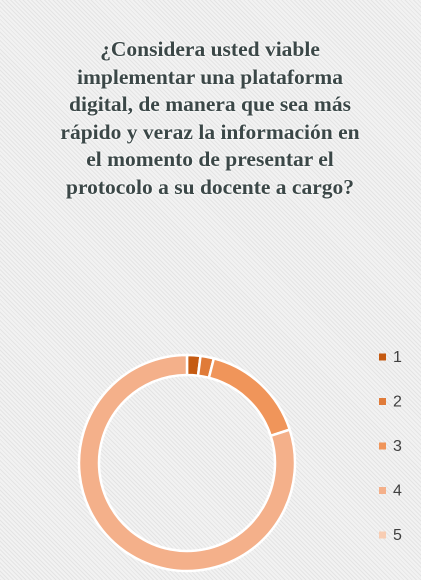 This screenshot has height=580, width=421. I want to click on legend-label: 1, so click(397, 357).